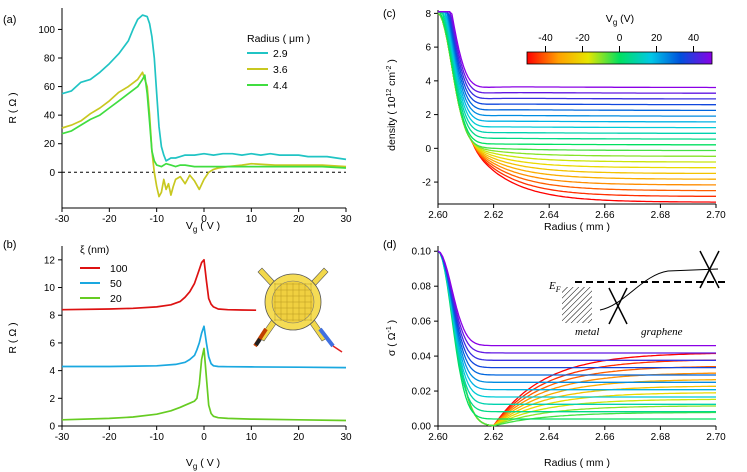 This screenshot has height=472, width=747. I want to click on a-x-tick-label: -30, so click(62, 219).